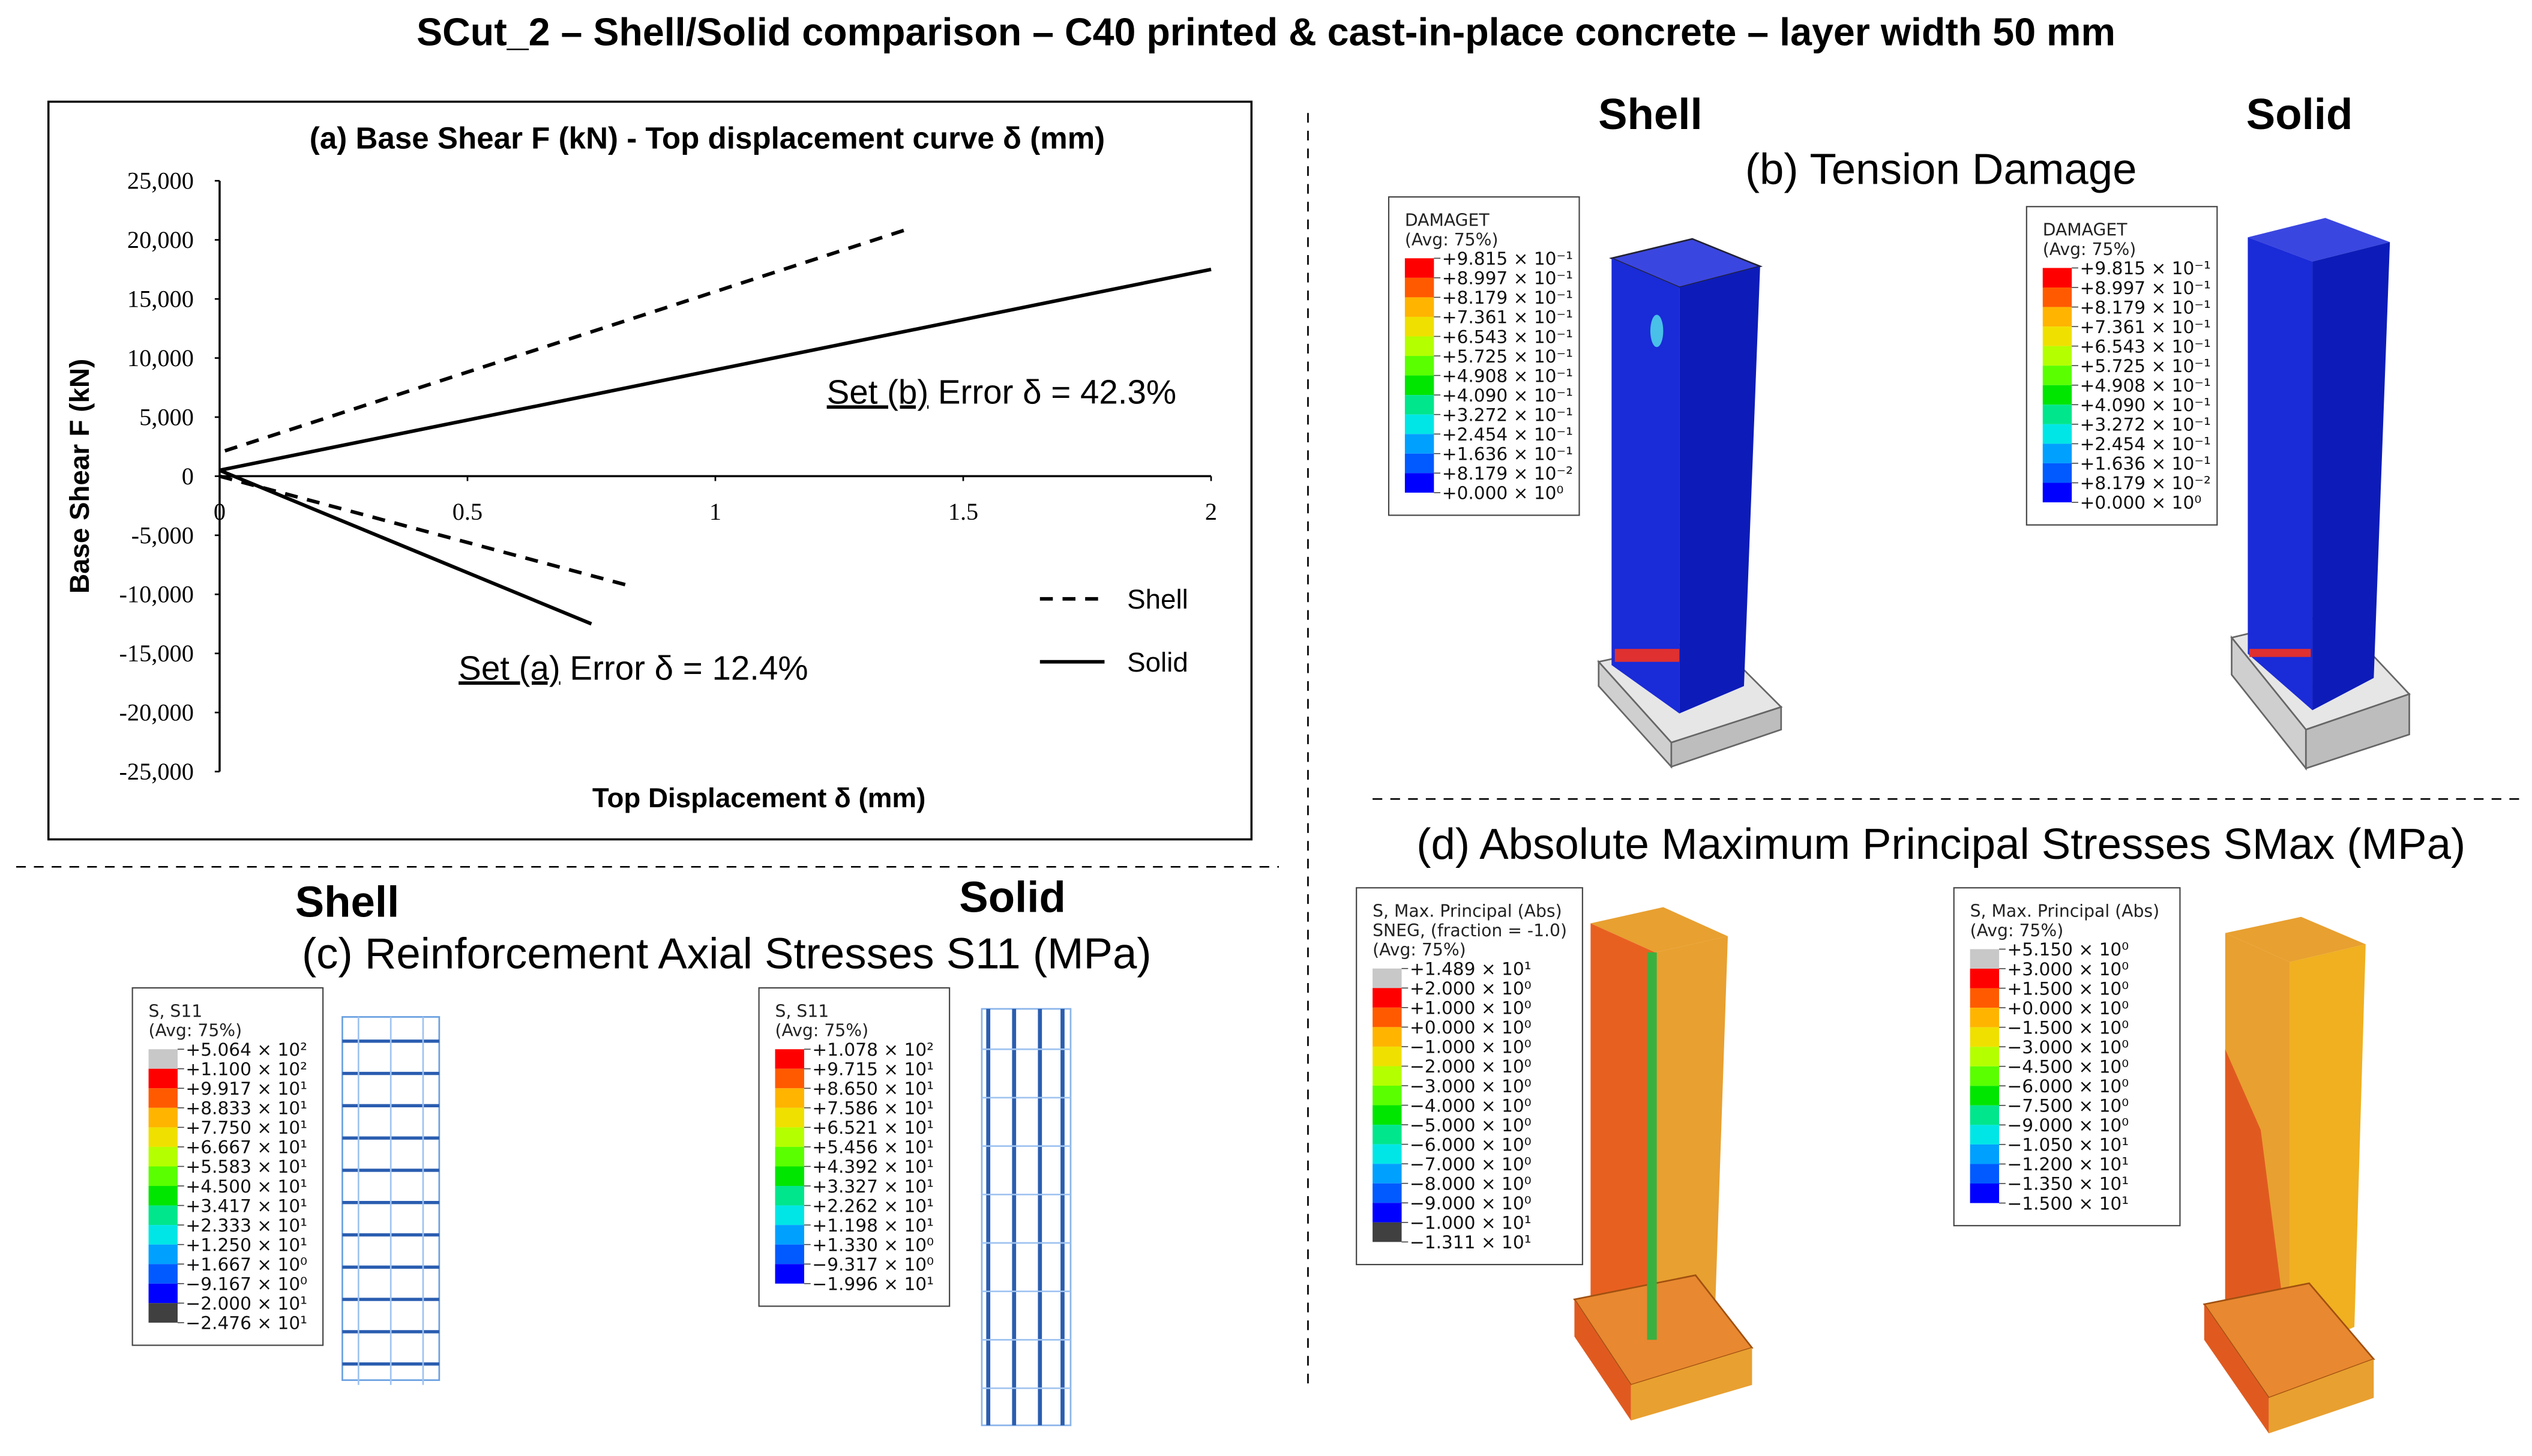 The width and height of the screenshot is (2532, 1456). Describe the element at coordinates (2068, 1125) in the screenshot. I see `legend-label: −9.000 × 10⁰` at that location.